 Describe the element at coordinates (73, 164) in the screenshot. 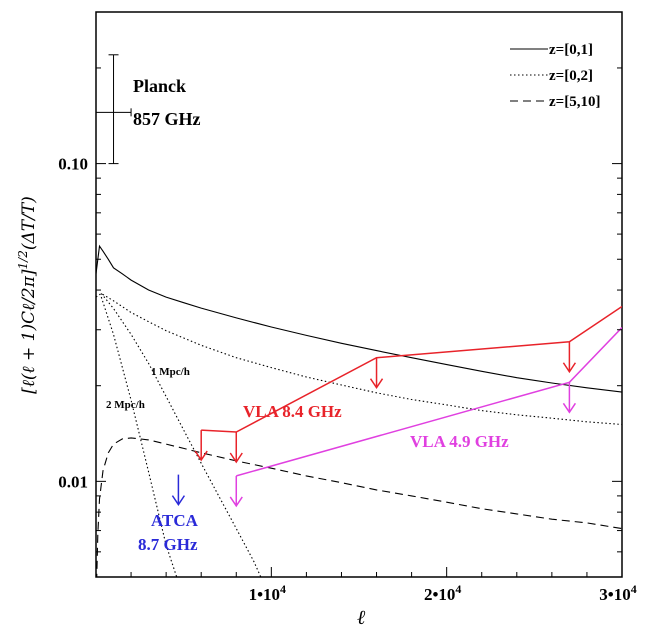

I see `y-tick-label-1: 0.10` at that location.